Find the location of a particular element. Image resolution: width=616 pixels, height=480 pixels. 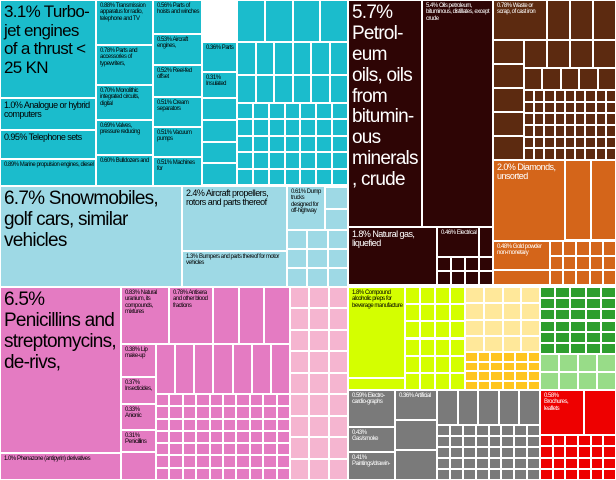

cell-label: 0.53% Aircraft engines, is located at coordinates (172, 43).